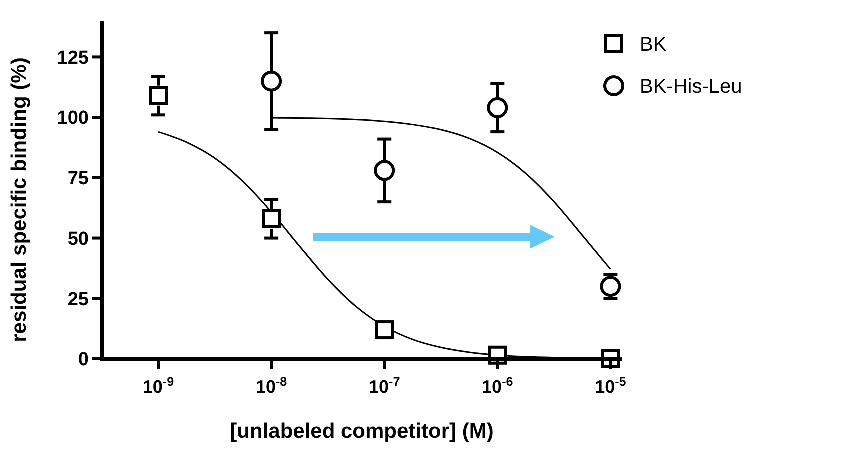 The image size is (850, 449). What do you see at coordinates (691, 87) in the screenshot?
I see `legend-label: BK-His-Leu` at bounding box center [691, 87].